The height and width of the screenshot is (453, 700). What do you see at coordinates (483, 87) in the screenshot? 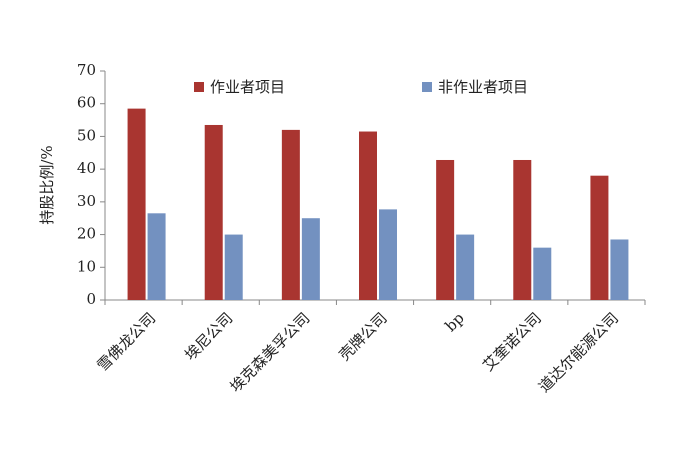
I see `legend-label: 非作业者项目` at bounding box center [483, 87].